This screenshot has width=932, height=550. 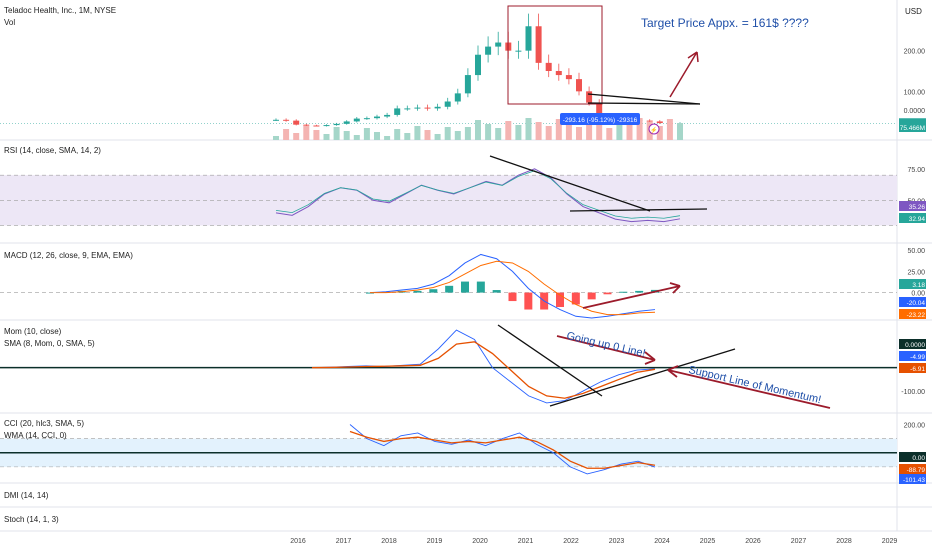 What do you see at coordinates (912, 344) in the screenshot?
I see `mom-zero-tag-bg` at bounding box center [912, 344].